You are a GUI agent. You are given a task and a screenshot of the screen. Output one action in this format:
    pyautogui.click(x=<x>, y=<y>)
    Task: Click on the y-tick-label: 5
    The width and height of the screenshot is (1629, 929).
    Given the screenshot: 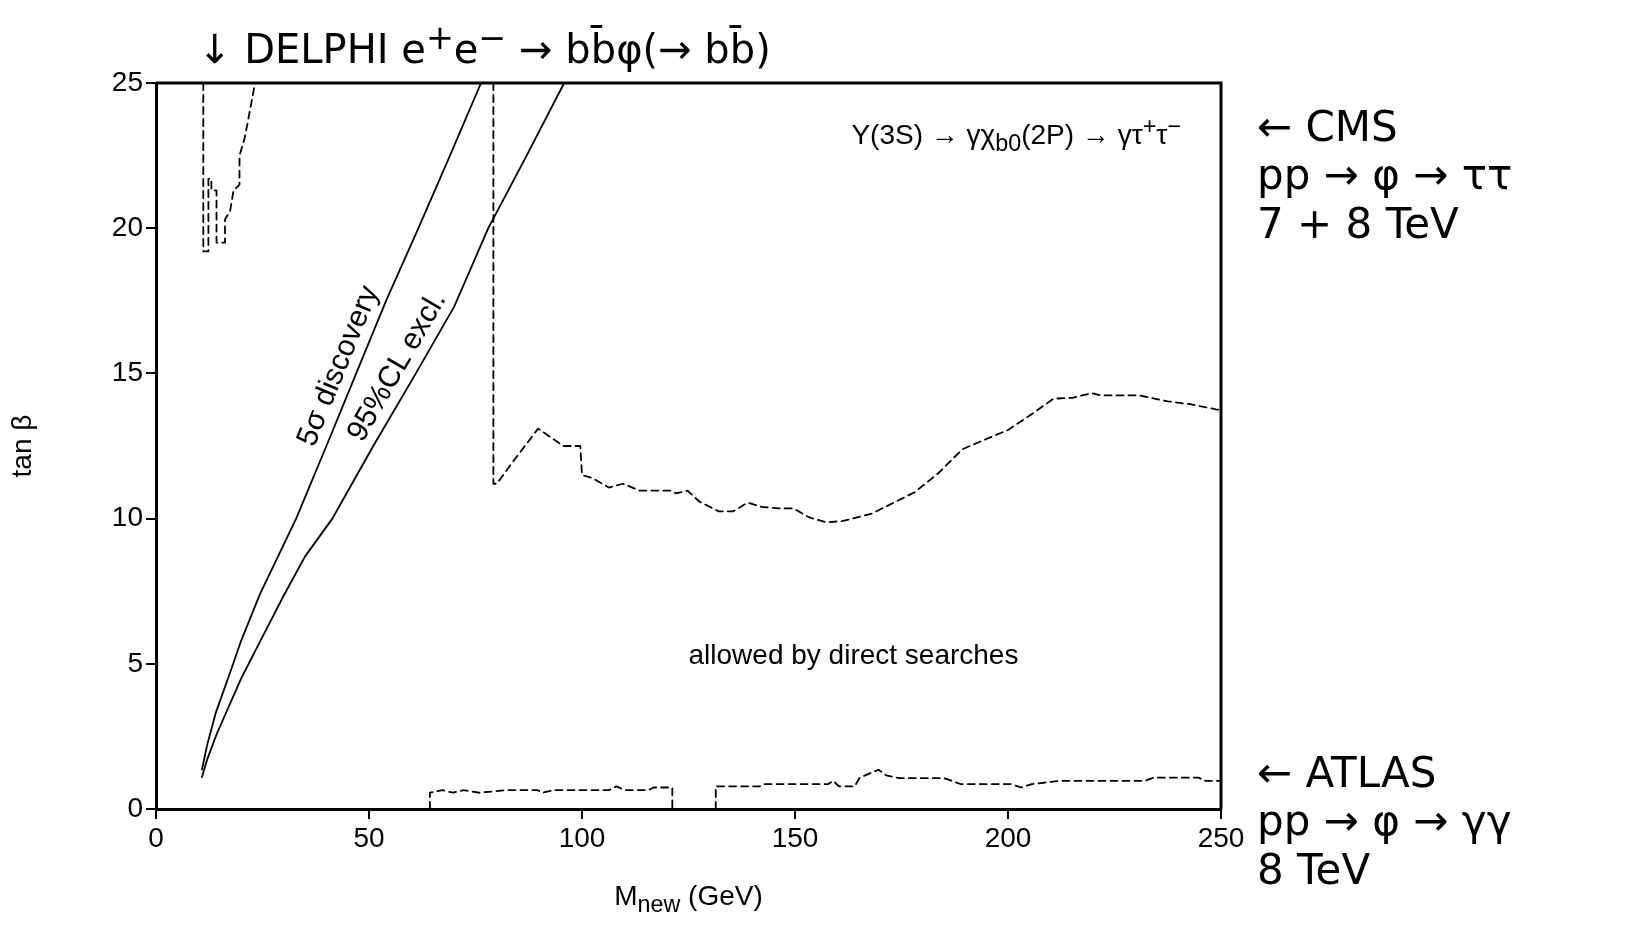 What is the action you would take?
    pyautogui.click(x=135, y=662)
    